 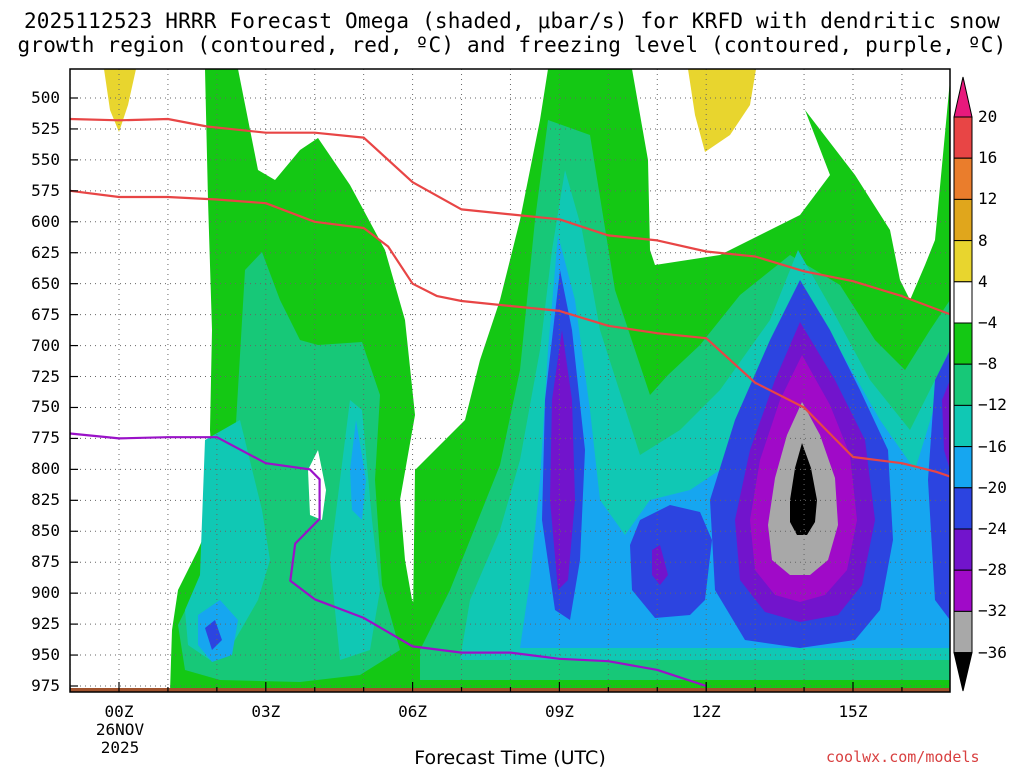 What do you see at coordinates (988, 199) in the screenshot?
I see `colorbar-label: 12` at bounding box center [988, 199].